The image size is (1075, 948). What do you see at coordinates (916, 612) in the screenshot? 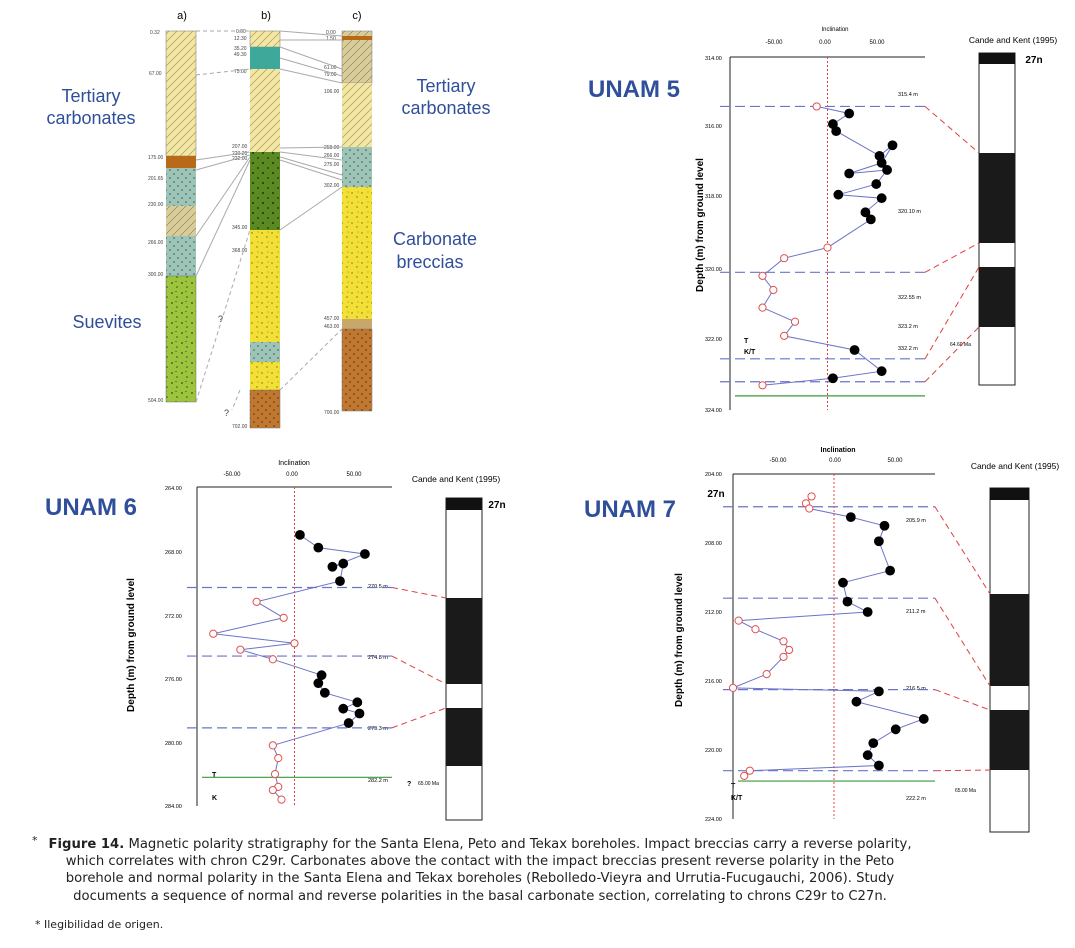
I see `unam7-depth-annotation: 211.2 m` at bounding box center [916, 612].